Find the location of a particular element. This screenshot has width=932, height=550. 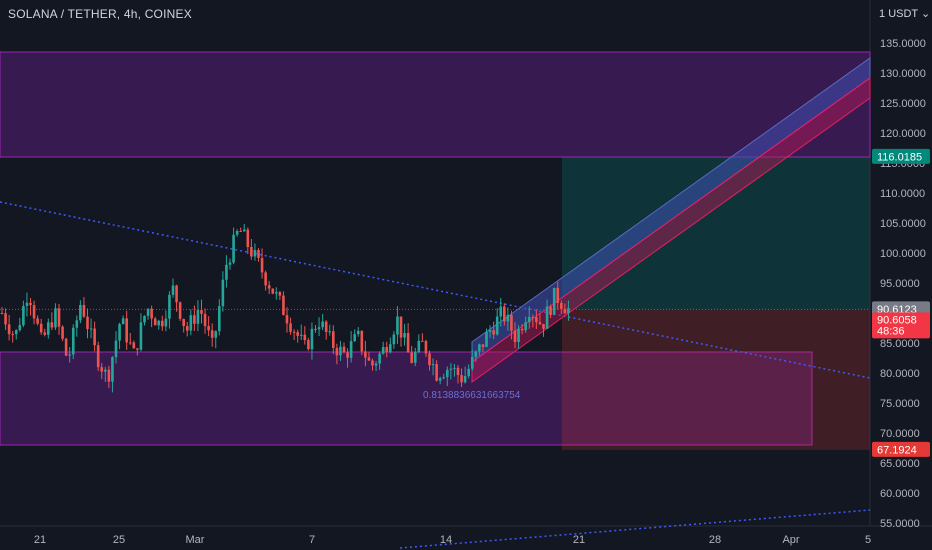

price-axis is located at coordinates (901, 275).